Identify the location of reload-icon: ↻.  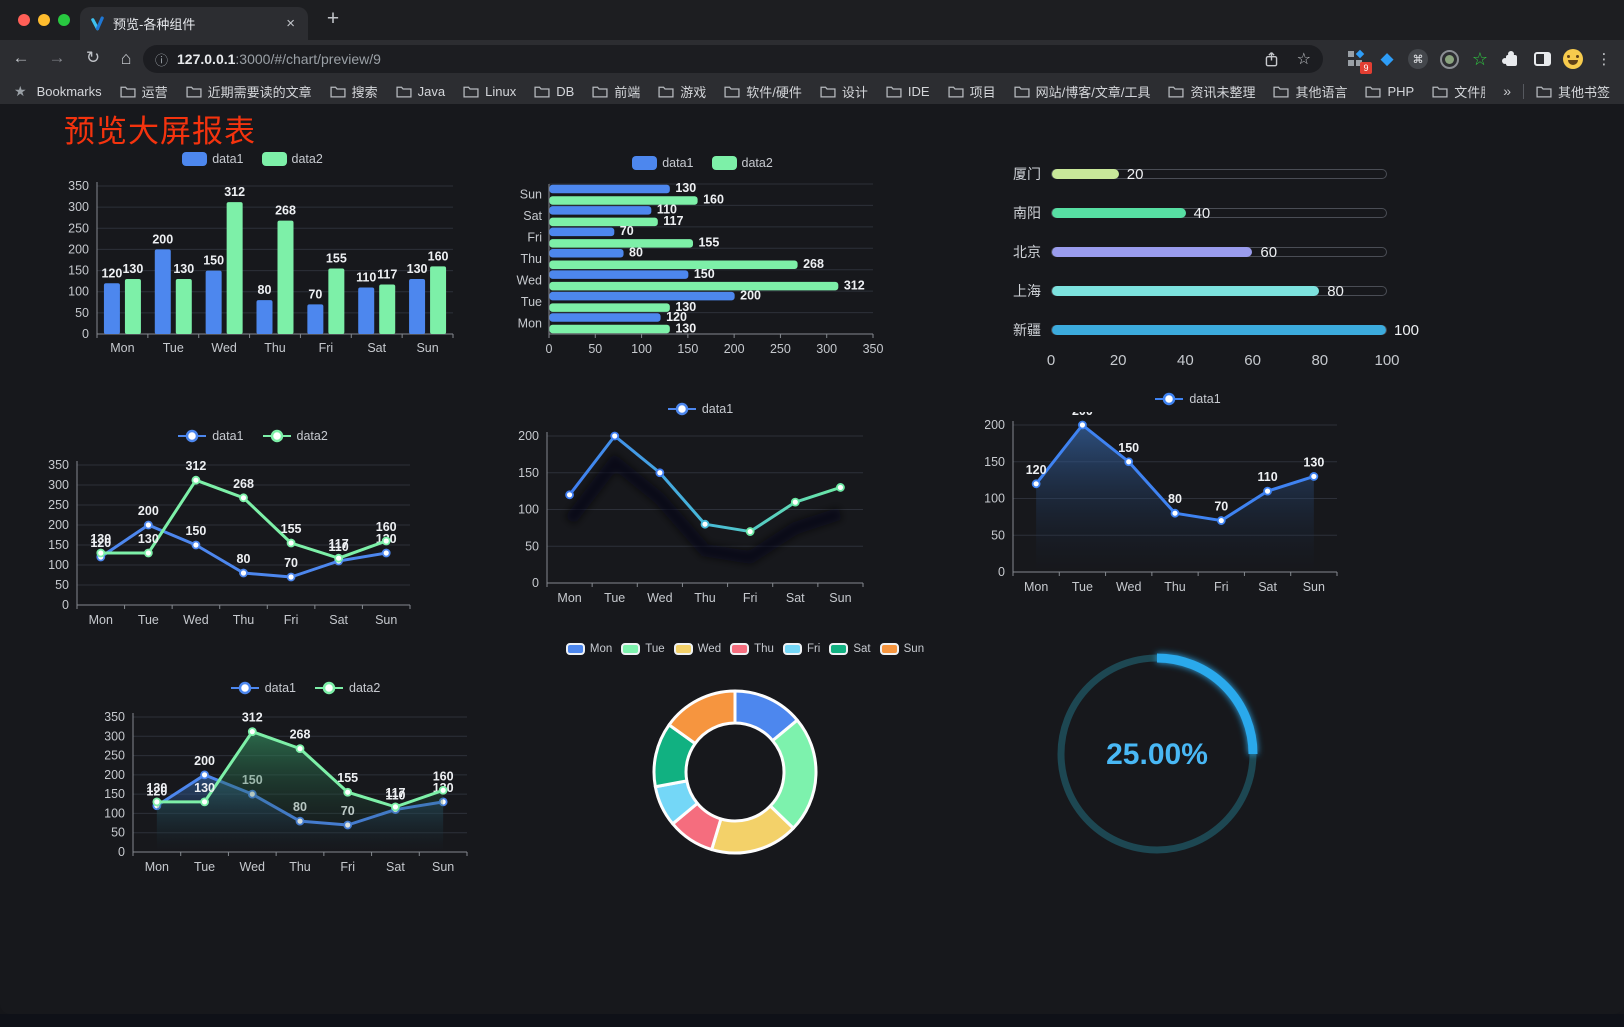
(93, 57).